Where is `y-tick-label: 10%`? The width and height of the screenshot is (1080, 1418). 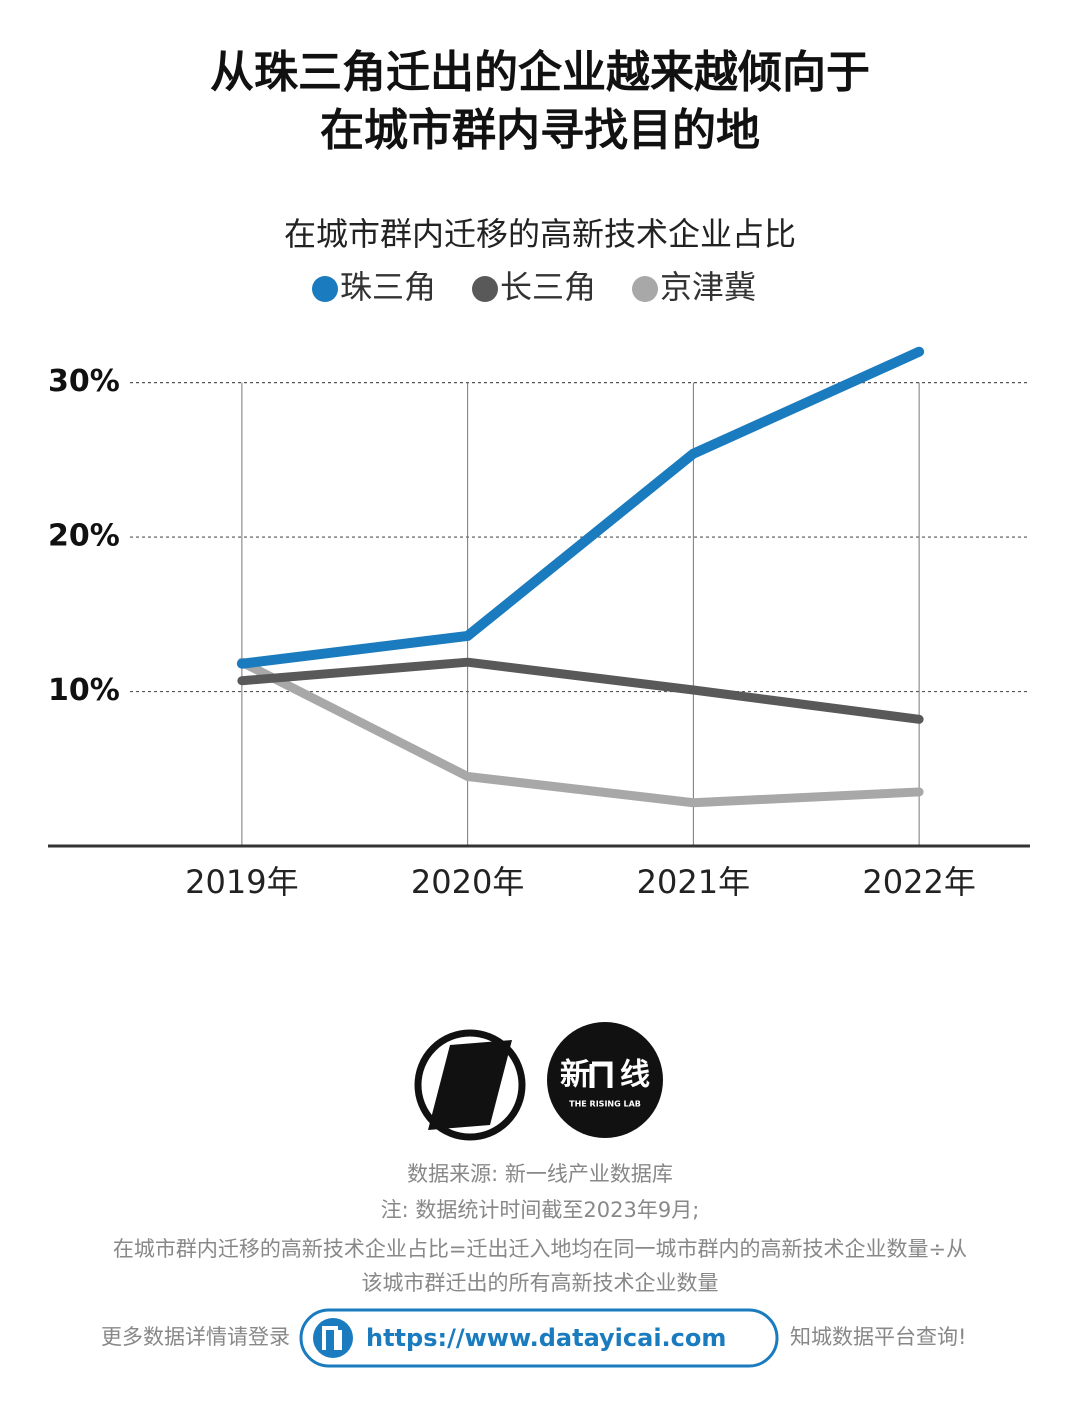 y-tick-label: 10% is located at coordinates (84, 690).